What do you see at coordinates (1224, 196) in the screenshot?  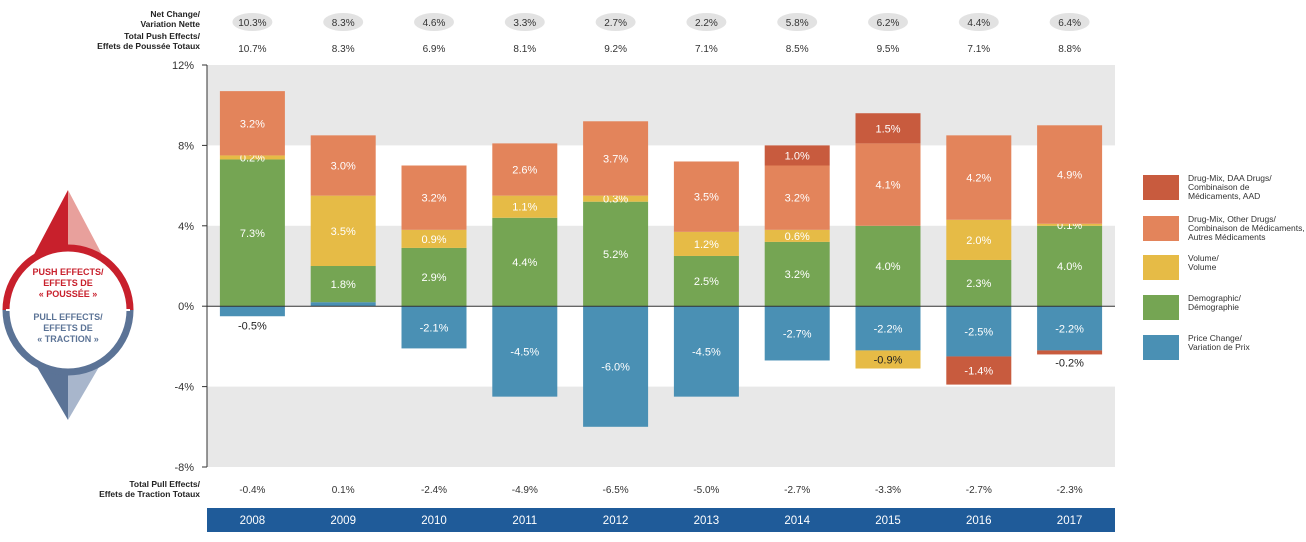 I see `legend-label-daa: Médicaments, AAD` at bounding box center [1224, 196].